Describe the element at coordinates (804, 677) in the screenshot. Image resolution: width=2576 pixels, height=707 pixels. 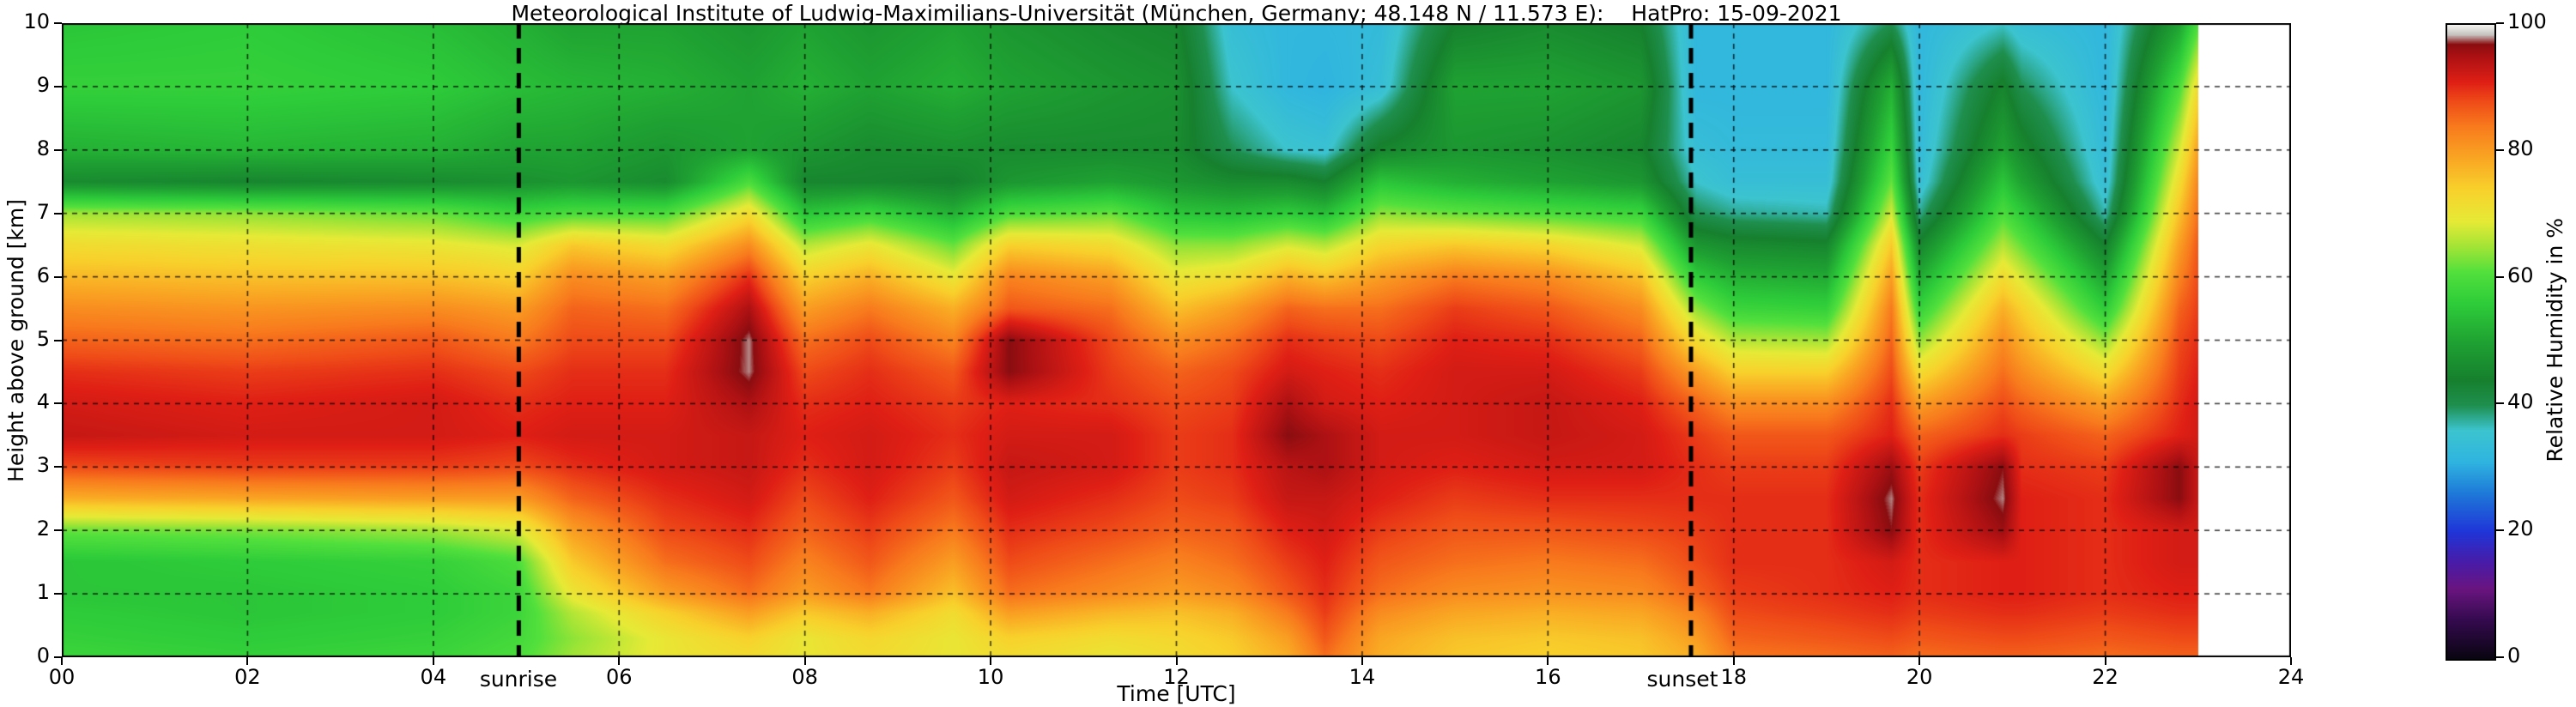
I see `x-tick-label: 08` at that location.